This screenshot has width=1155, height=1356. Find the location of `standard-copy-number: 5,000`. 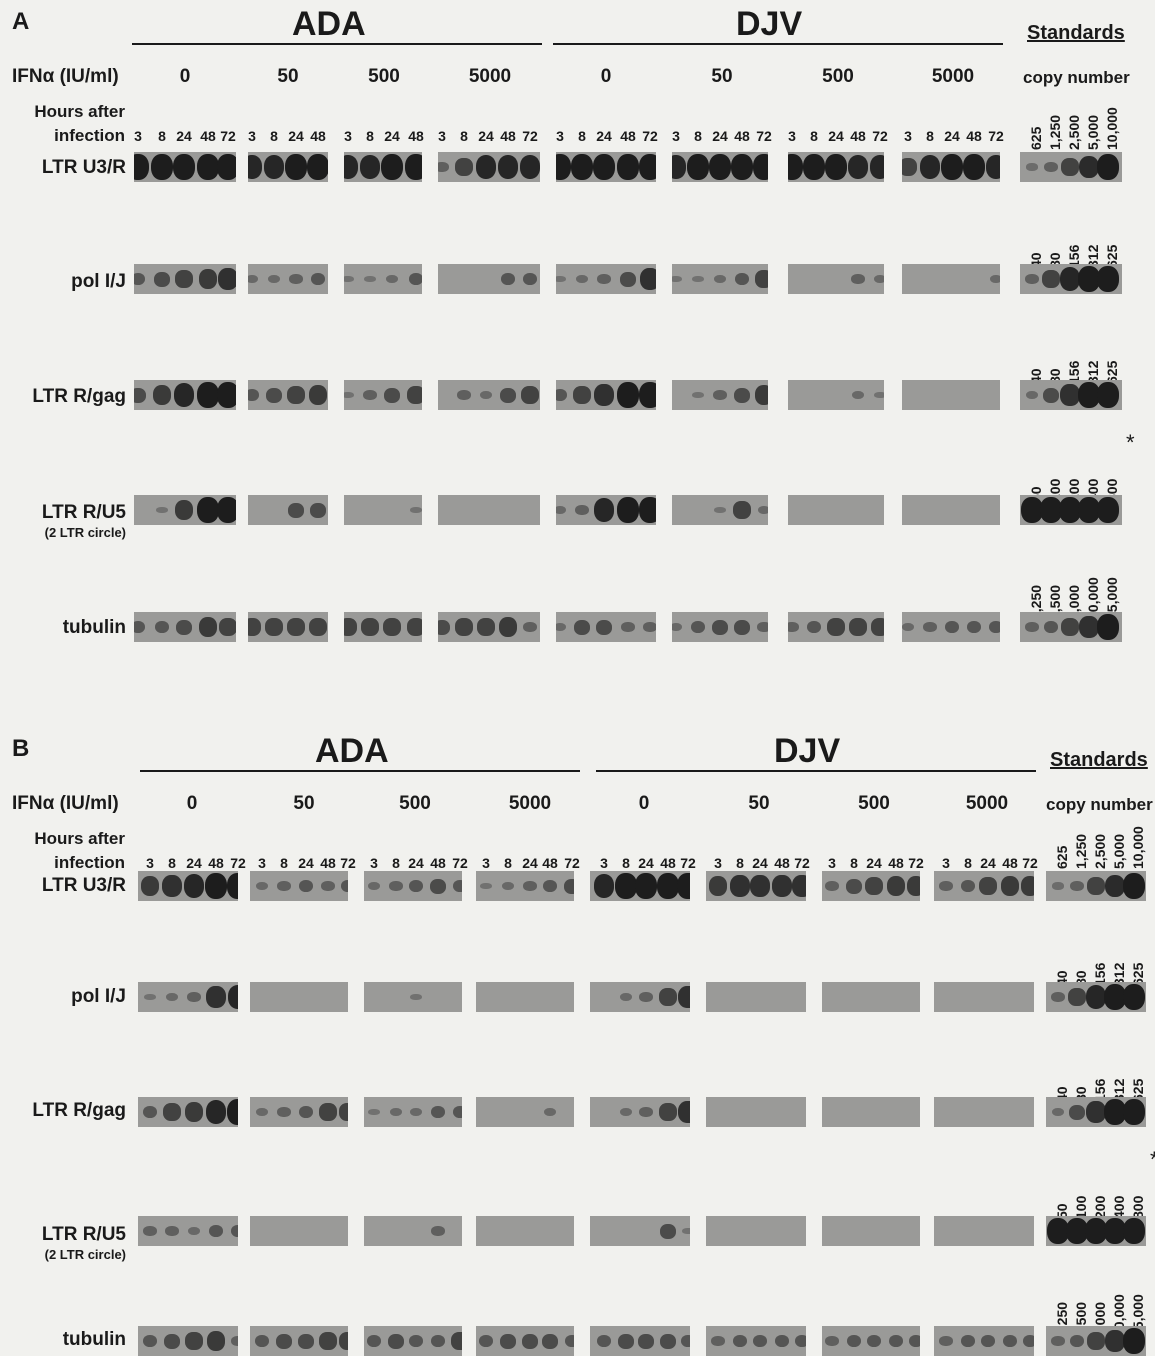

standard-copy-number: 5,000 is located at coordinates (1093, 132).